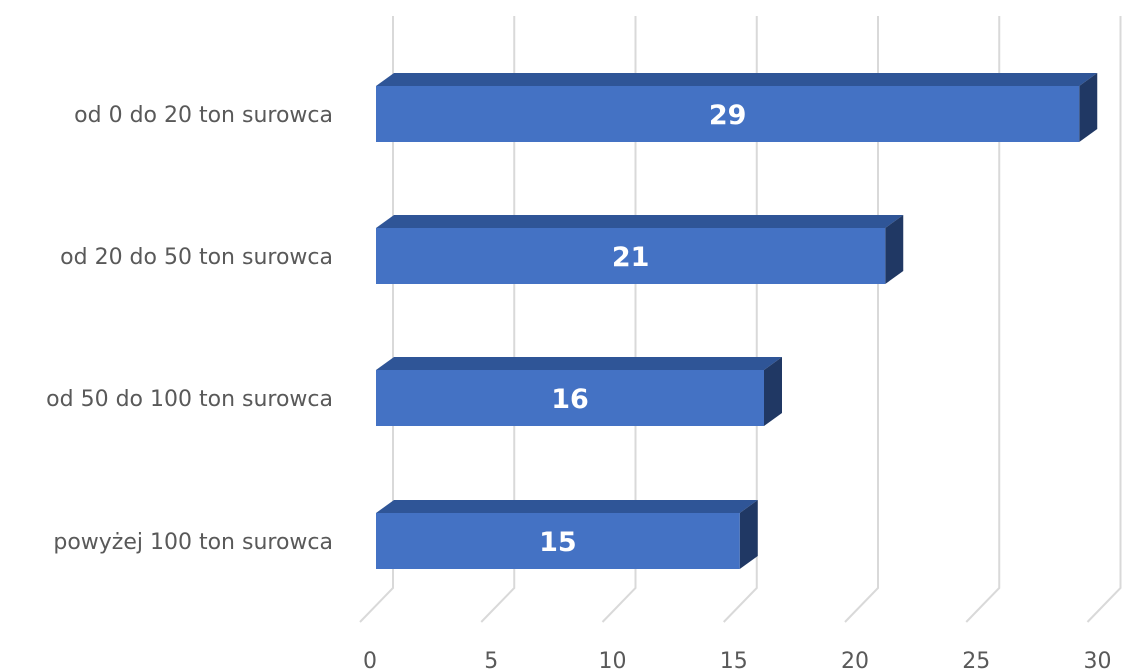  I want to click on data-label: 16, so click(570, 399).